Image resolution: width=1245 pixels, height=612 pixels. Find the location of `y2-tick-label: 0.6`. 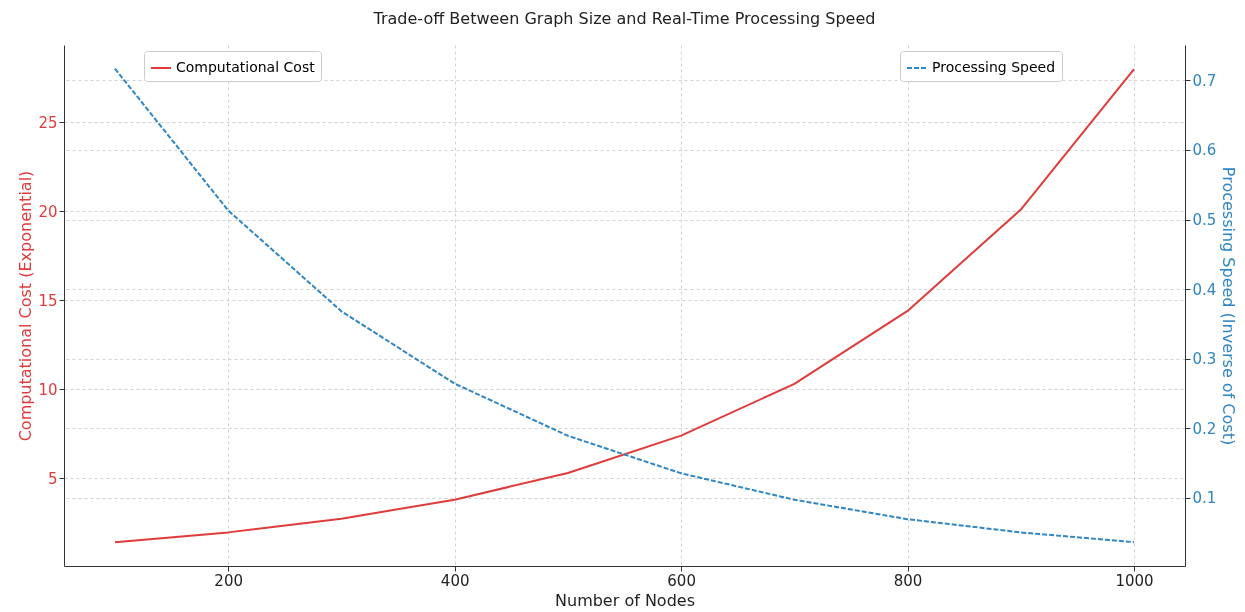

y2-tick-label: 0.6 is located at coordinates (1204, 150).